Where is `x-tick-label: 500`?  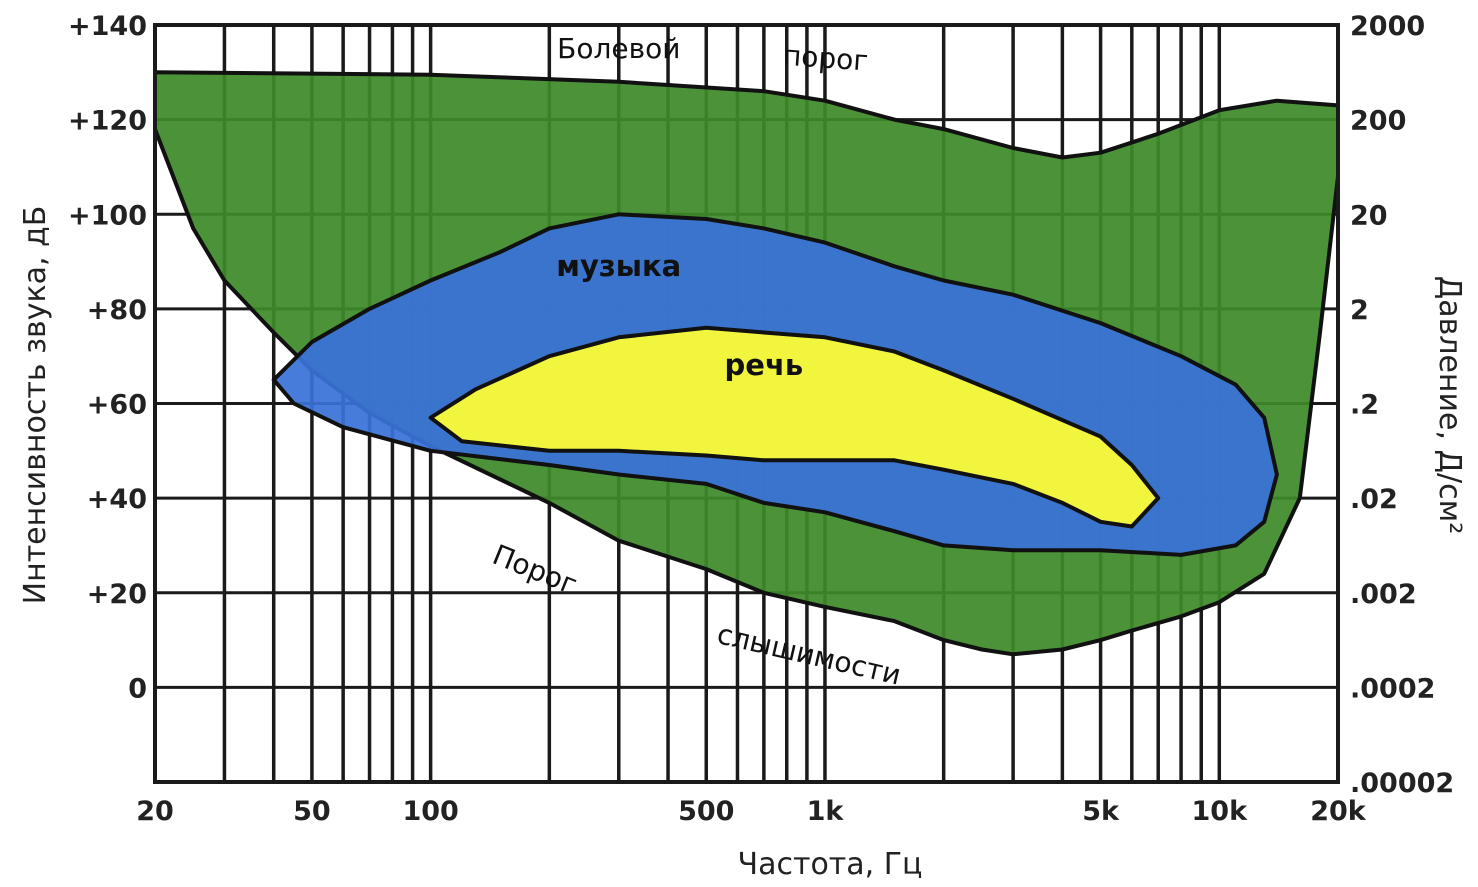
x-tick-label: 500 is located at coordinates (706, 811).